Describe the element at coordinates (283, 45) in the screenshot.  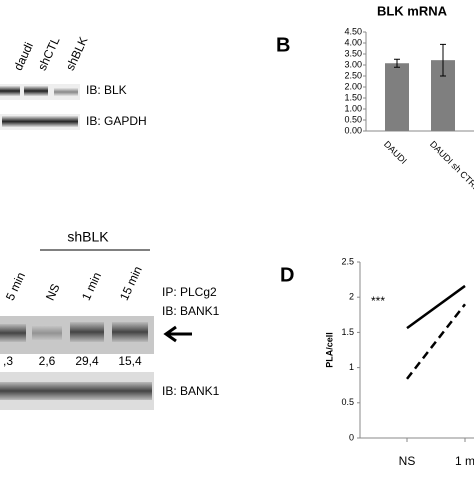
I see `panel-label: B` at that location.